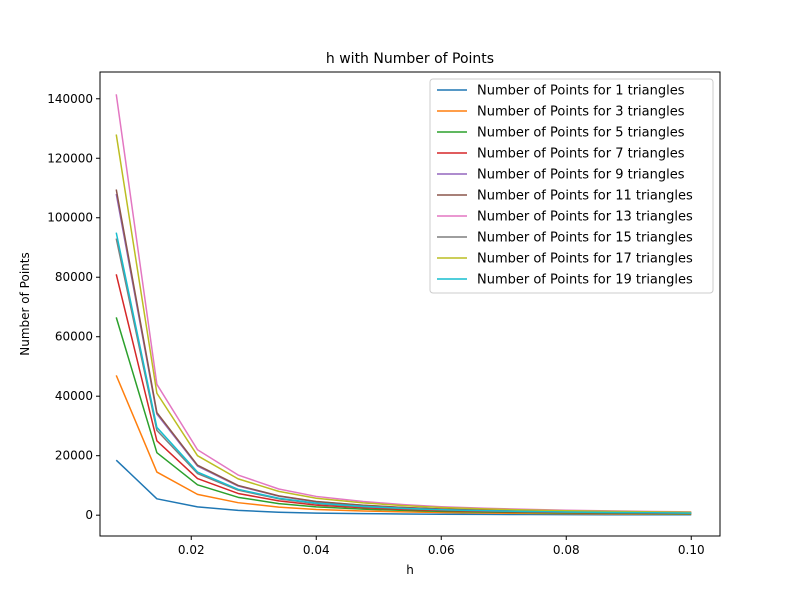 The image size is (800, 604). Describe the element at coordinates (74, 277) in the screenshot. I see `y-tick-label-5: 80000` at that location.